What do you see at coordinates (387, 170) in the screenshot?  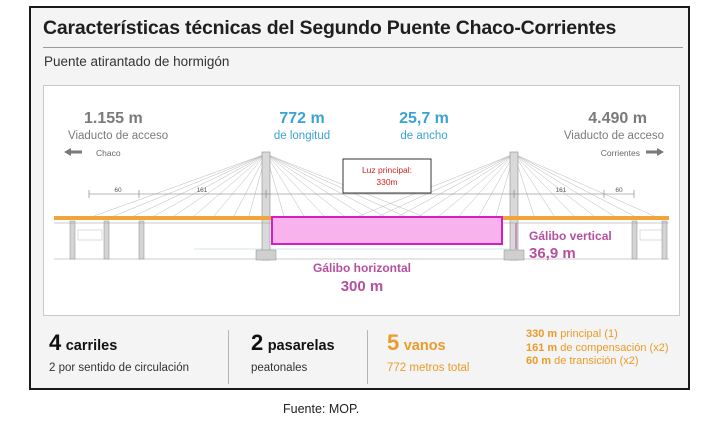 I see `main-span-line1: Luz principal:` at bounding box center [387, 170].